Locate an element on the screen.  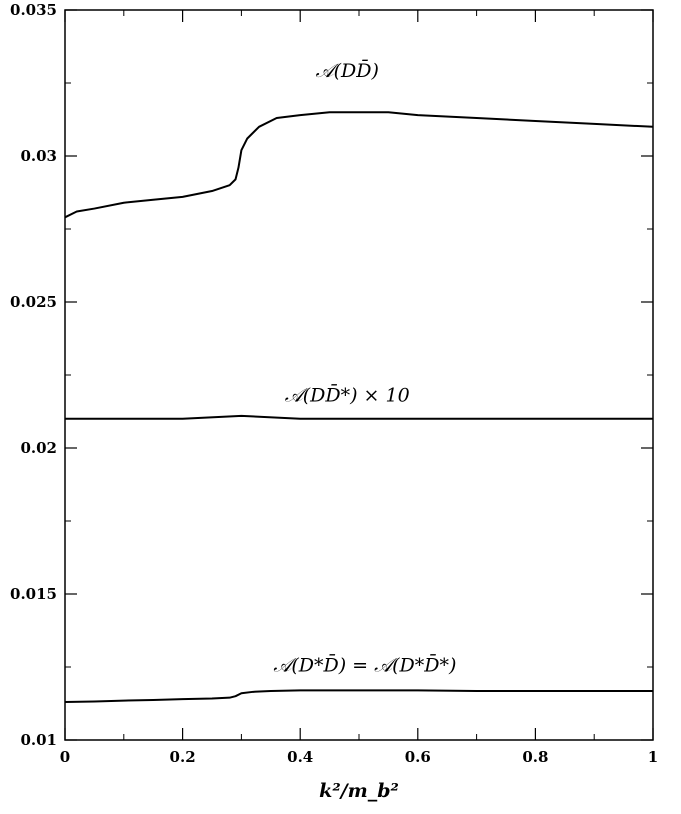
x-tick-label: 0.6 is located at coordinates (418, 757).